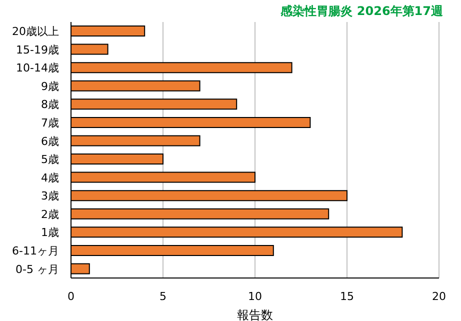 The image size is (461, 321). Describe the element at coordinates (255, 296) in the screenshot. I see `x-tick-label: 10` at that location.